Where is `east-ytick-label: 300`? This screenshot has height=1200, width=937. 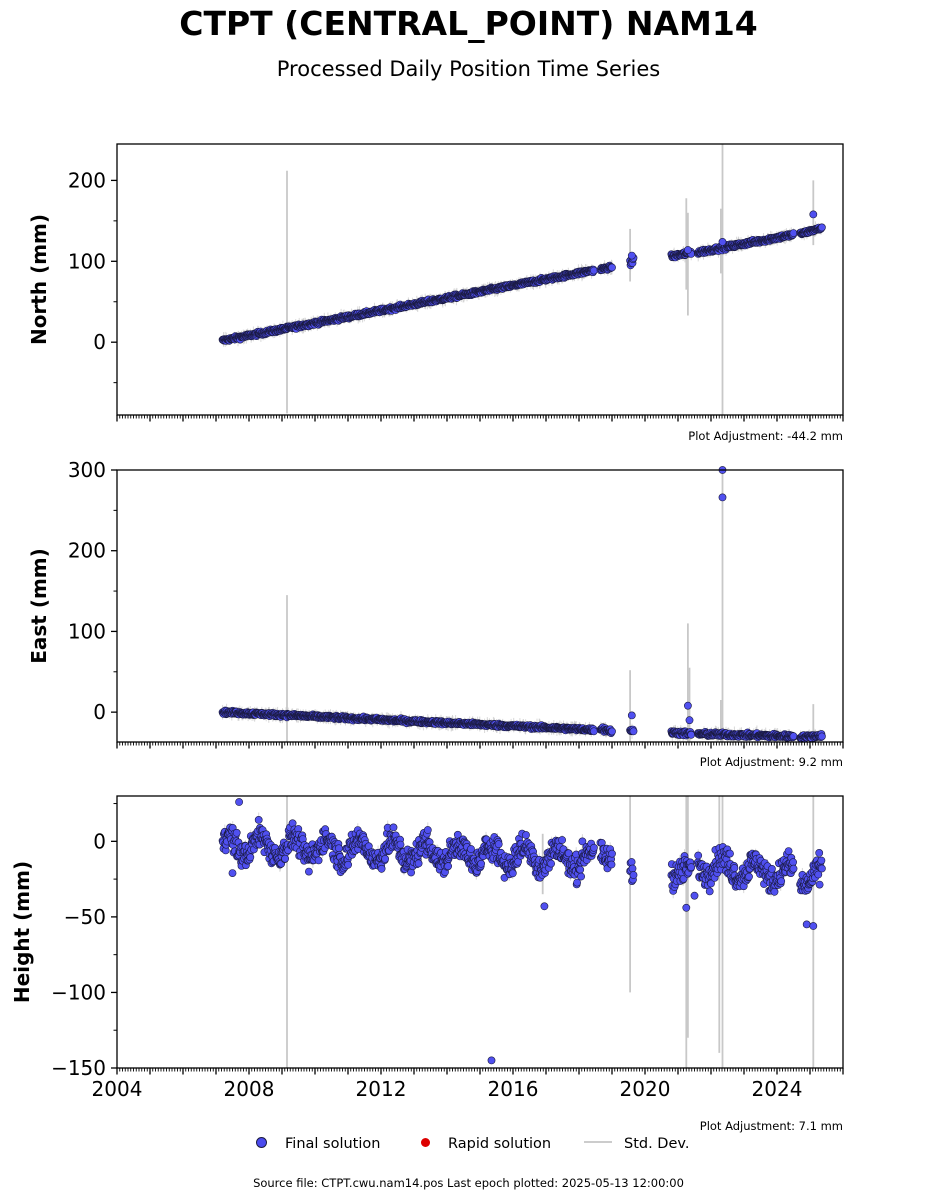
east-ytick-label: 300 is located at coordinates (87, 470).